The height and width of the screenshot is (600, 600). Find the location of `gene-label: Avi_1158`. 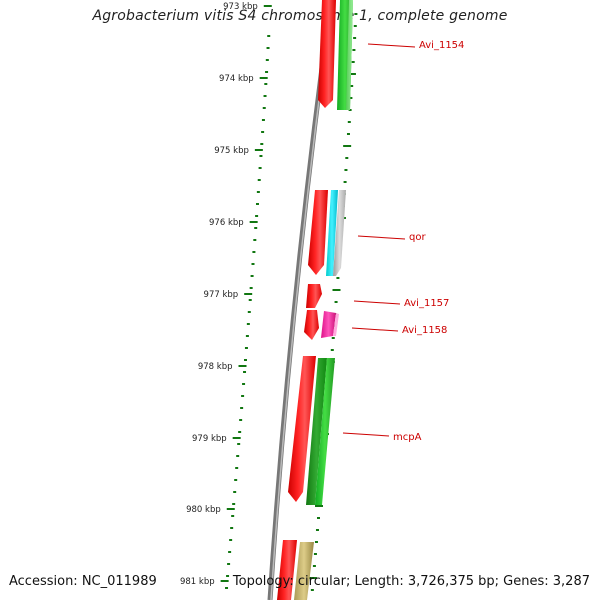

gene-label: Avi_1158 is located at coordinates (424, 330).